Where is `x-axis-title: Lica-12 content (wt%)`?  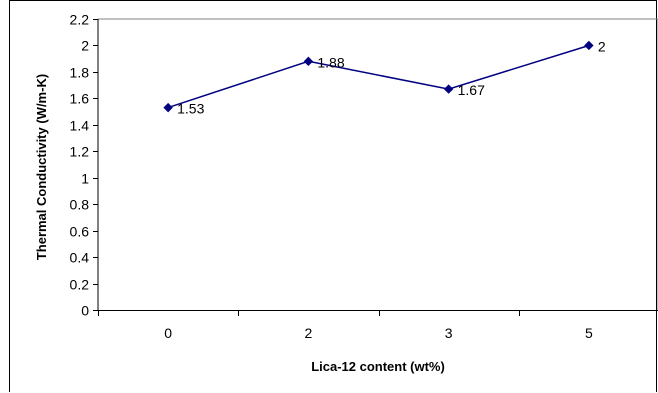 x-axis-title: Lica-12 content (wt%) is located at coordinates (378, 366).